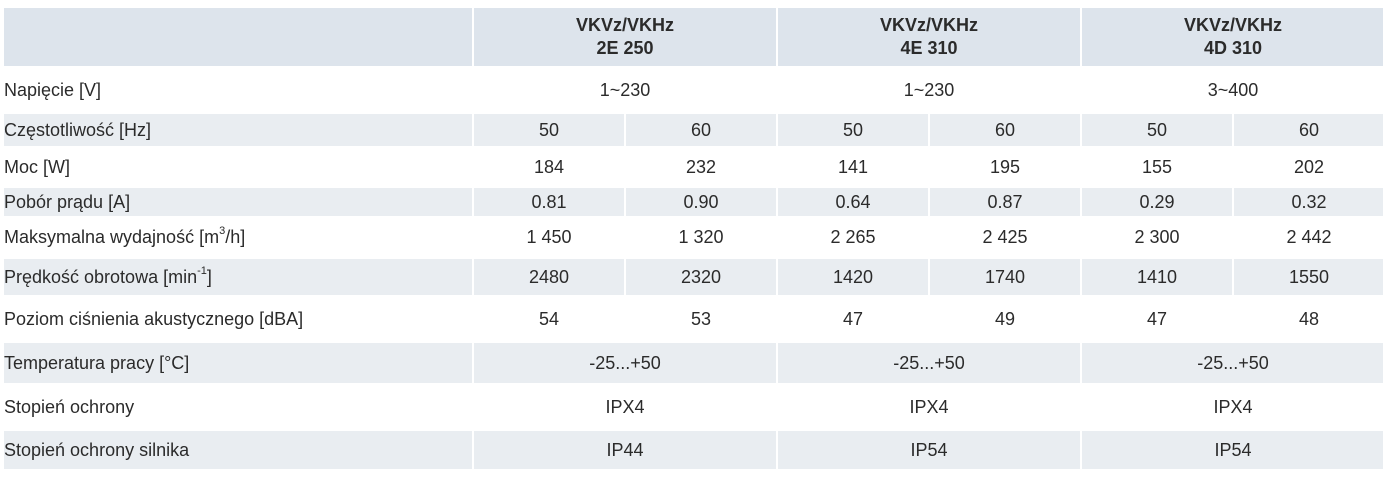  What do you see at coordinates (549, 319) in the screenshot?
I see `cell-value: 54` at bounding box center [549, 319].